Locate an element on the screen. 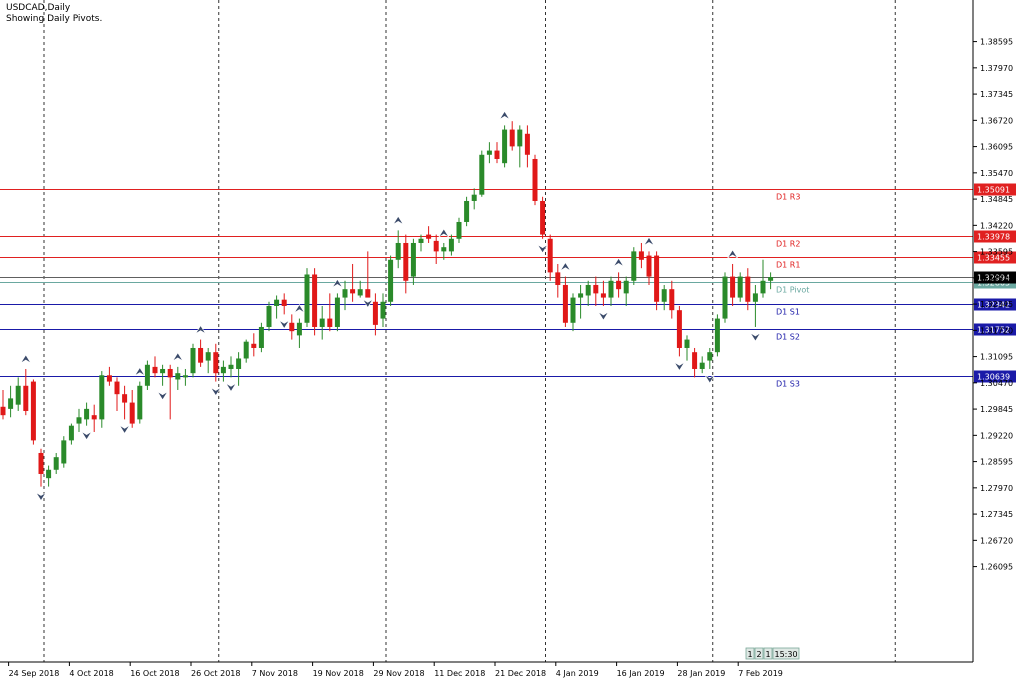 The height and width of the screenshot is (683, 1024). y-tick-label: 1.28595 is located at coordinates (996, 462).